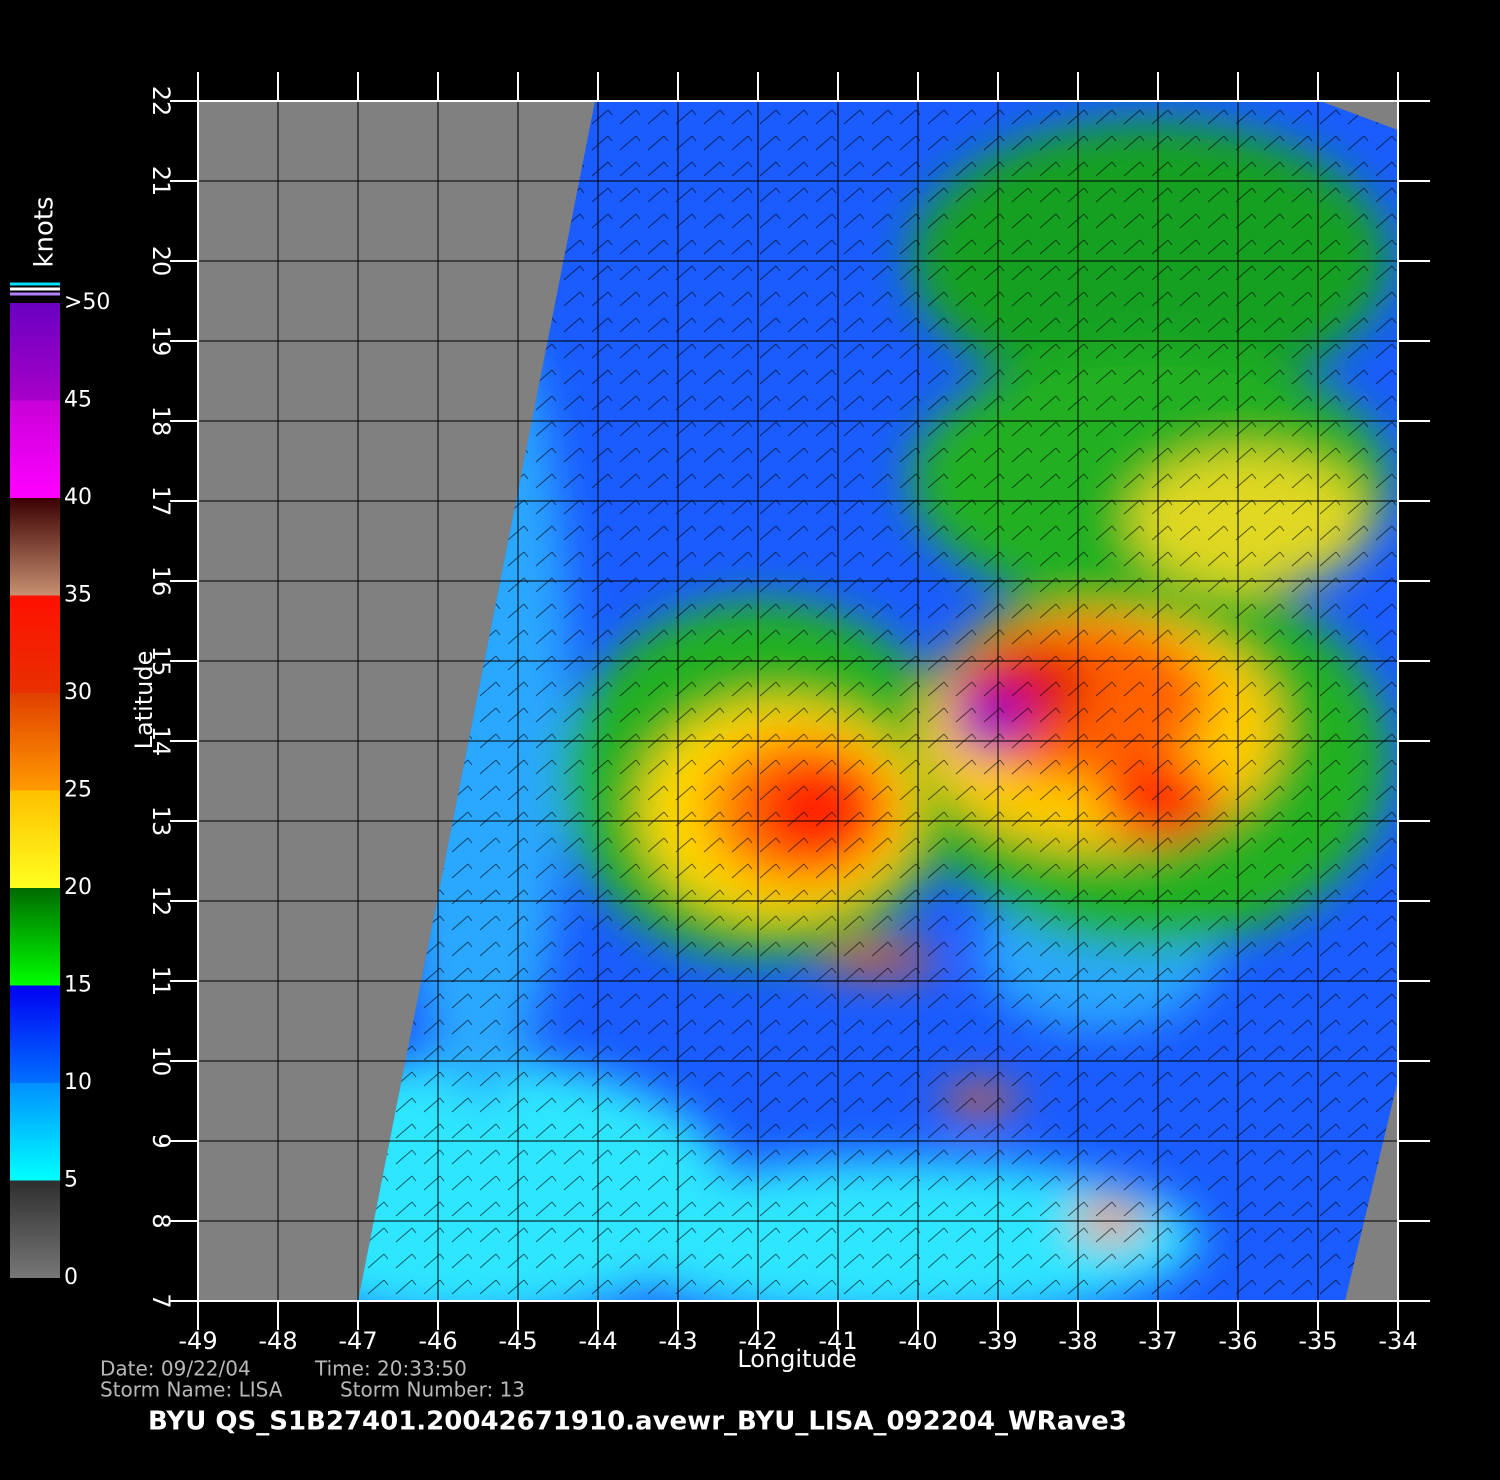 This screenshot has width=1500, height=1480. Describe the element at coordinates (161, 981) in the screenshot. I see `y-tick-label: 11` at that location.